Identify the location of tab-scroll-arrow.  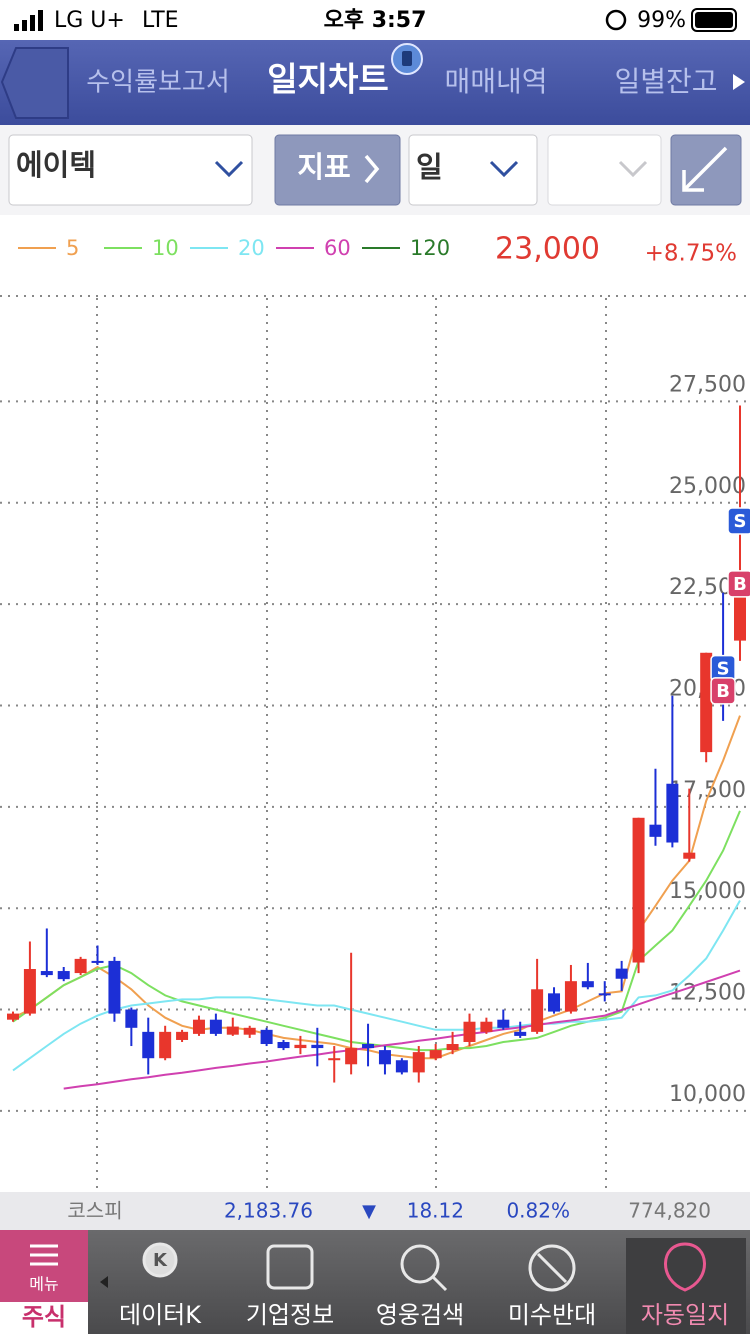
(739, 82).